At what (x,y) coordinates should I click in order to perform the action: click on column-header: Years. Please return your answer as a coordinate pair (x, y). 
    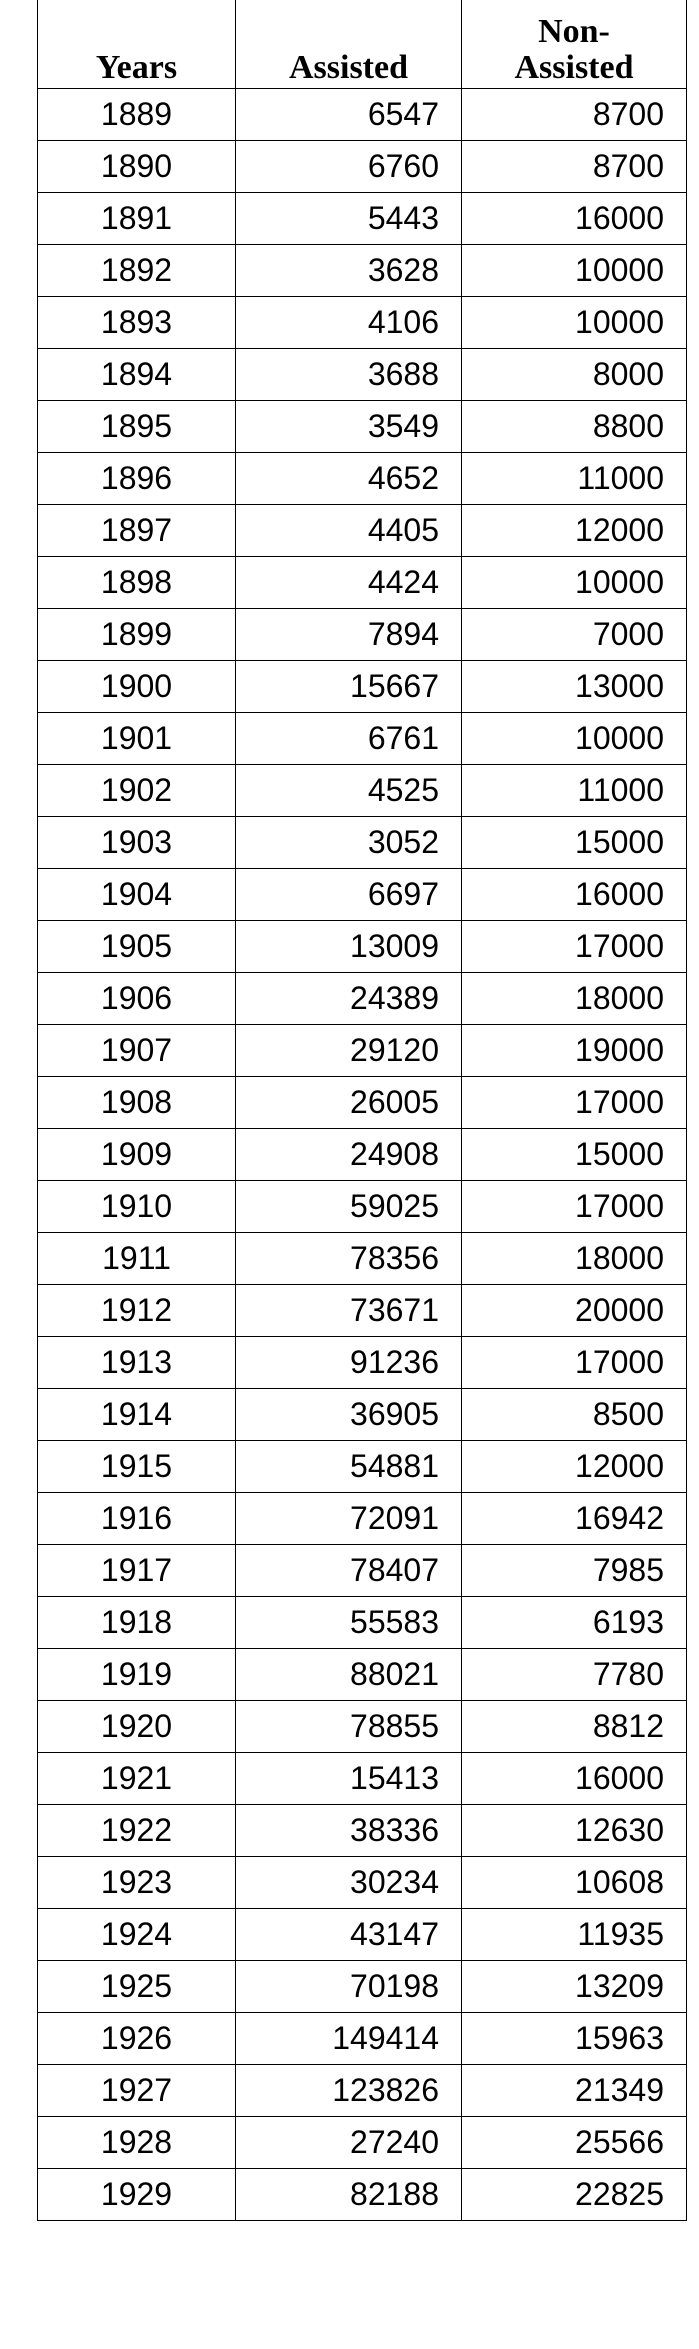
    Looking at the image, I should click on (136, 44).